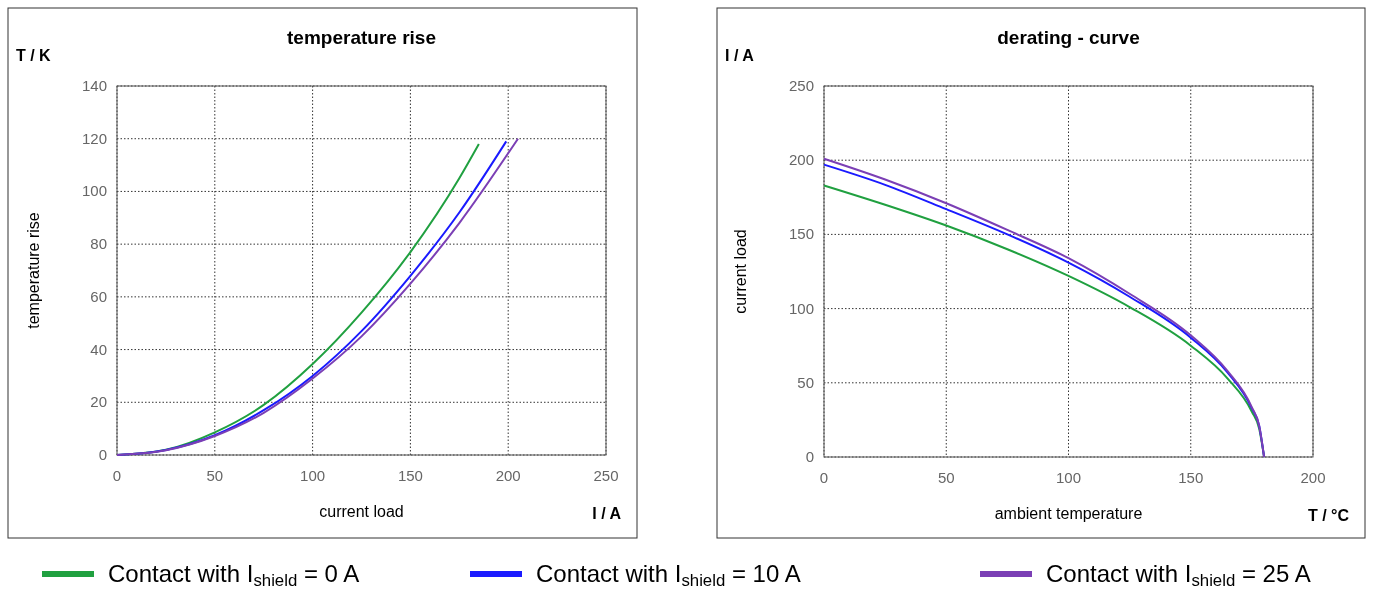  What do you see at coordinates (98, 402) in the screenshot?
I see `y-tick-label: 20` at bounding box center [98, 402].